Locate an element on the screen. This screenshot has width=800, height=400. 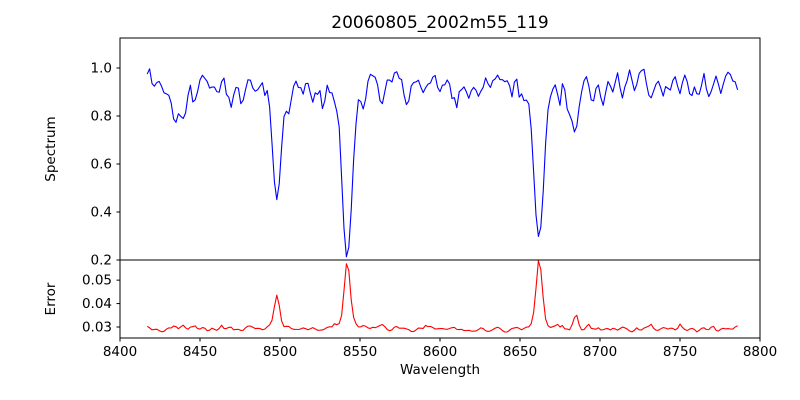
x-tick-label: 8750 is located at coordinates (680, 352).